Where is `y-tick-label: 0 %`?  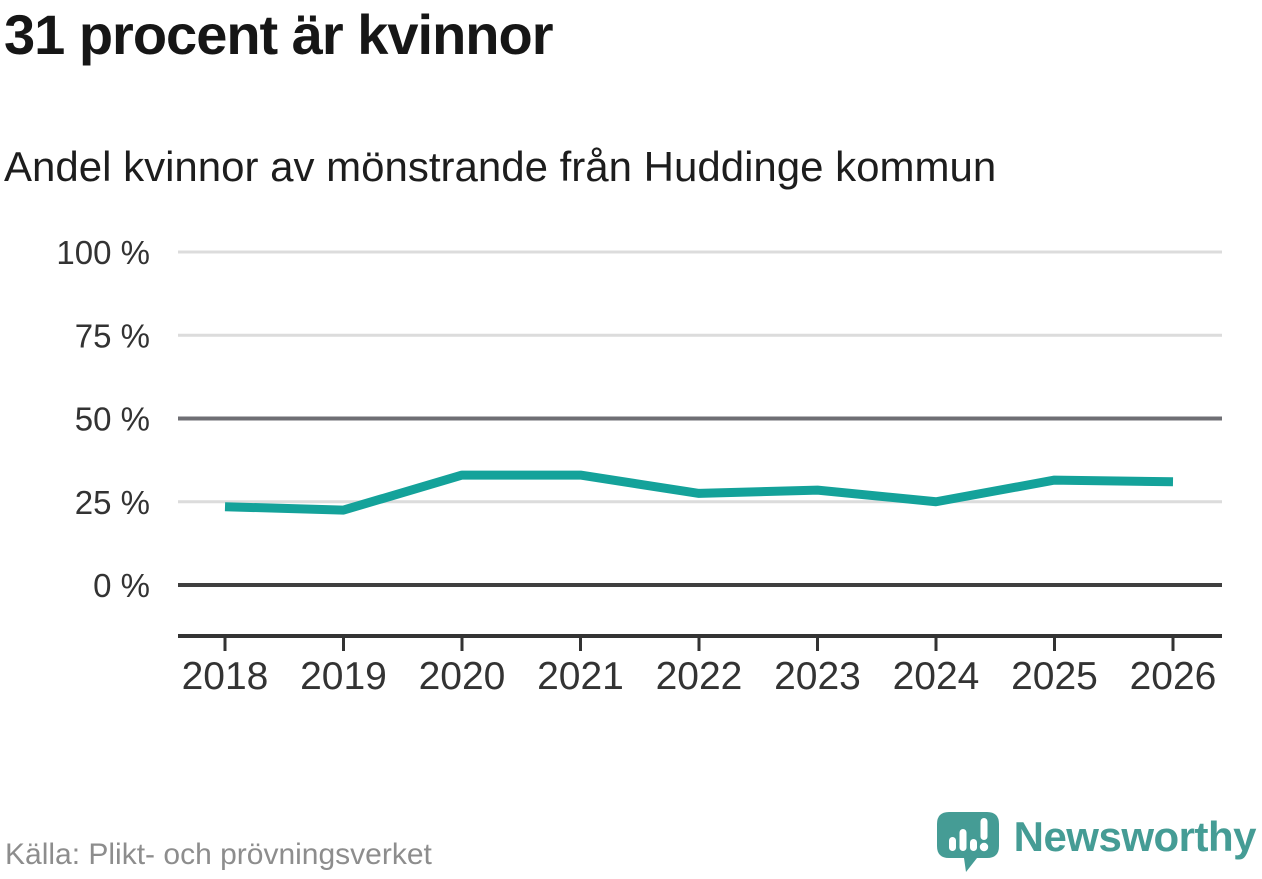
y-tick-label: 0 % is located at coordinates (121, 585).